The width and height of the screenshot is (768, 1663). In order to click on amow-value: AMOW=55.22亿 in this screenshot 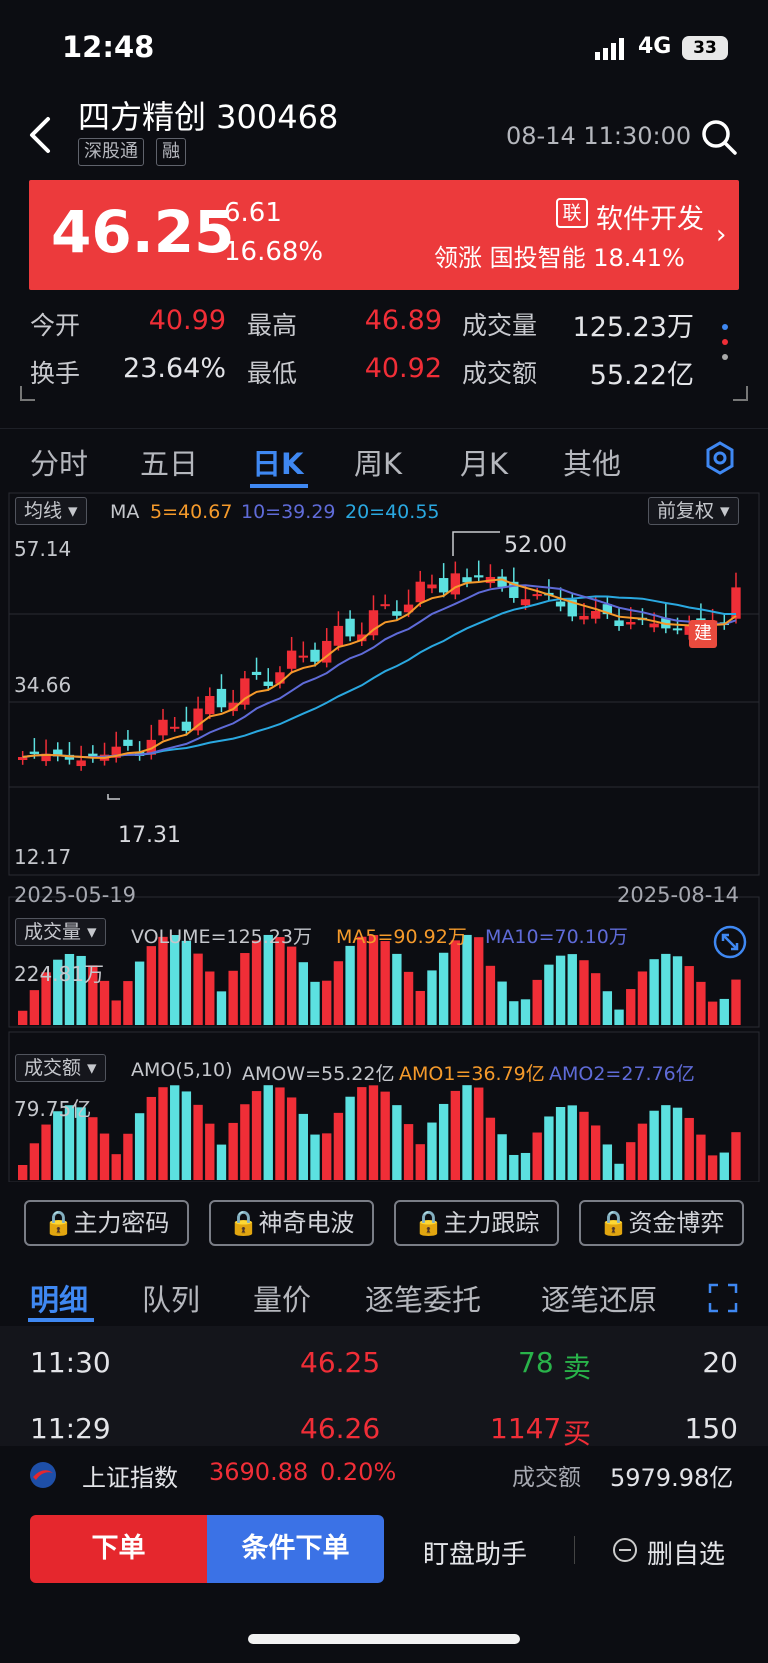, I will do `click(318, 1074)`.